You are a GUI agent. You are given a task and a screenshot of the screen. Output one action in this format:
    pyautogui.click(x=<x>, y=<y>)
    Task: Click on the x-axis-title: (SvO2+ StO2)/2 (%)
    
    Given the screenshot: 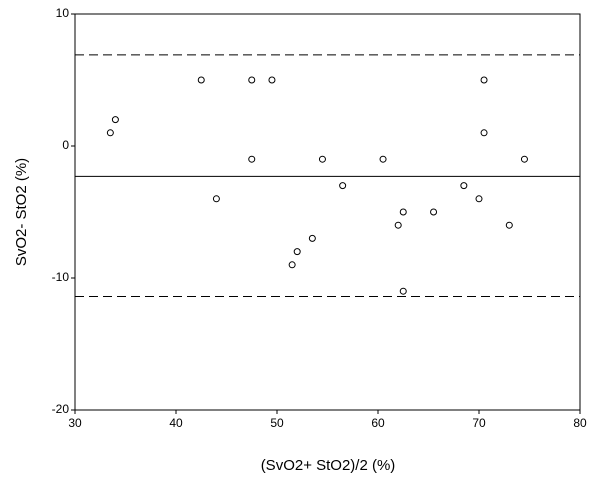 What is the action you would take?
    pyautogui.click(x=328, y=465)
    